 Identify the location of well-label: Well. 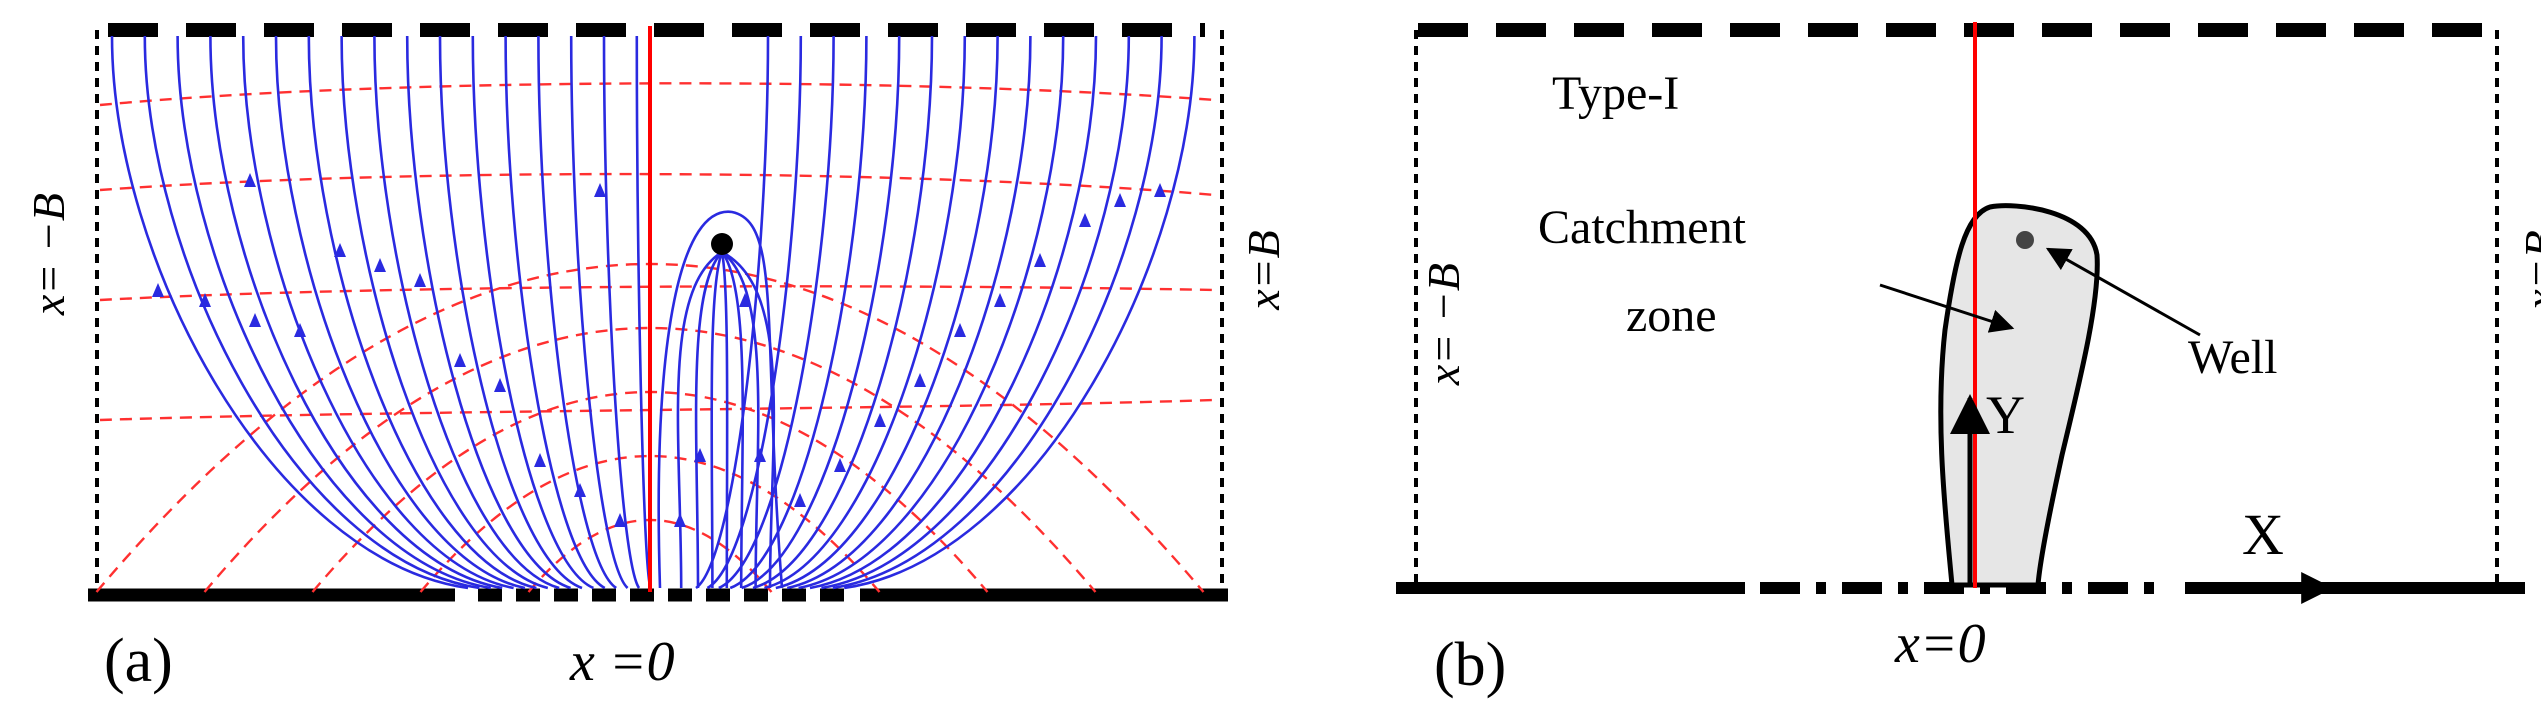
(2233, 357).